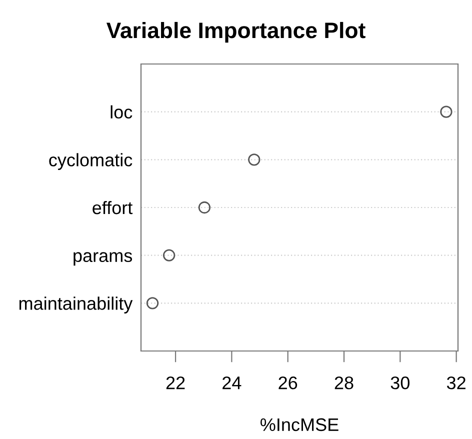  I want to click on x-tick-label: 24, so click(232, 383).